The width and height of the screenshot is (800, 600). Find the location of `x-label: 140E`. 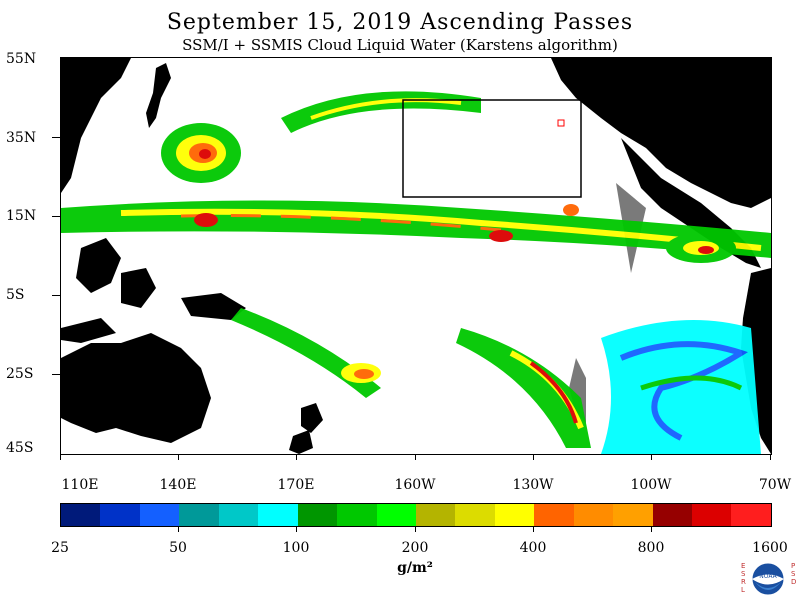

x-label: 140E is located at coordinates (178, 485).